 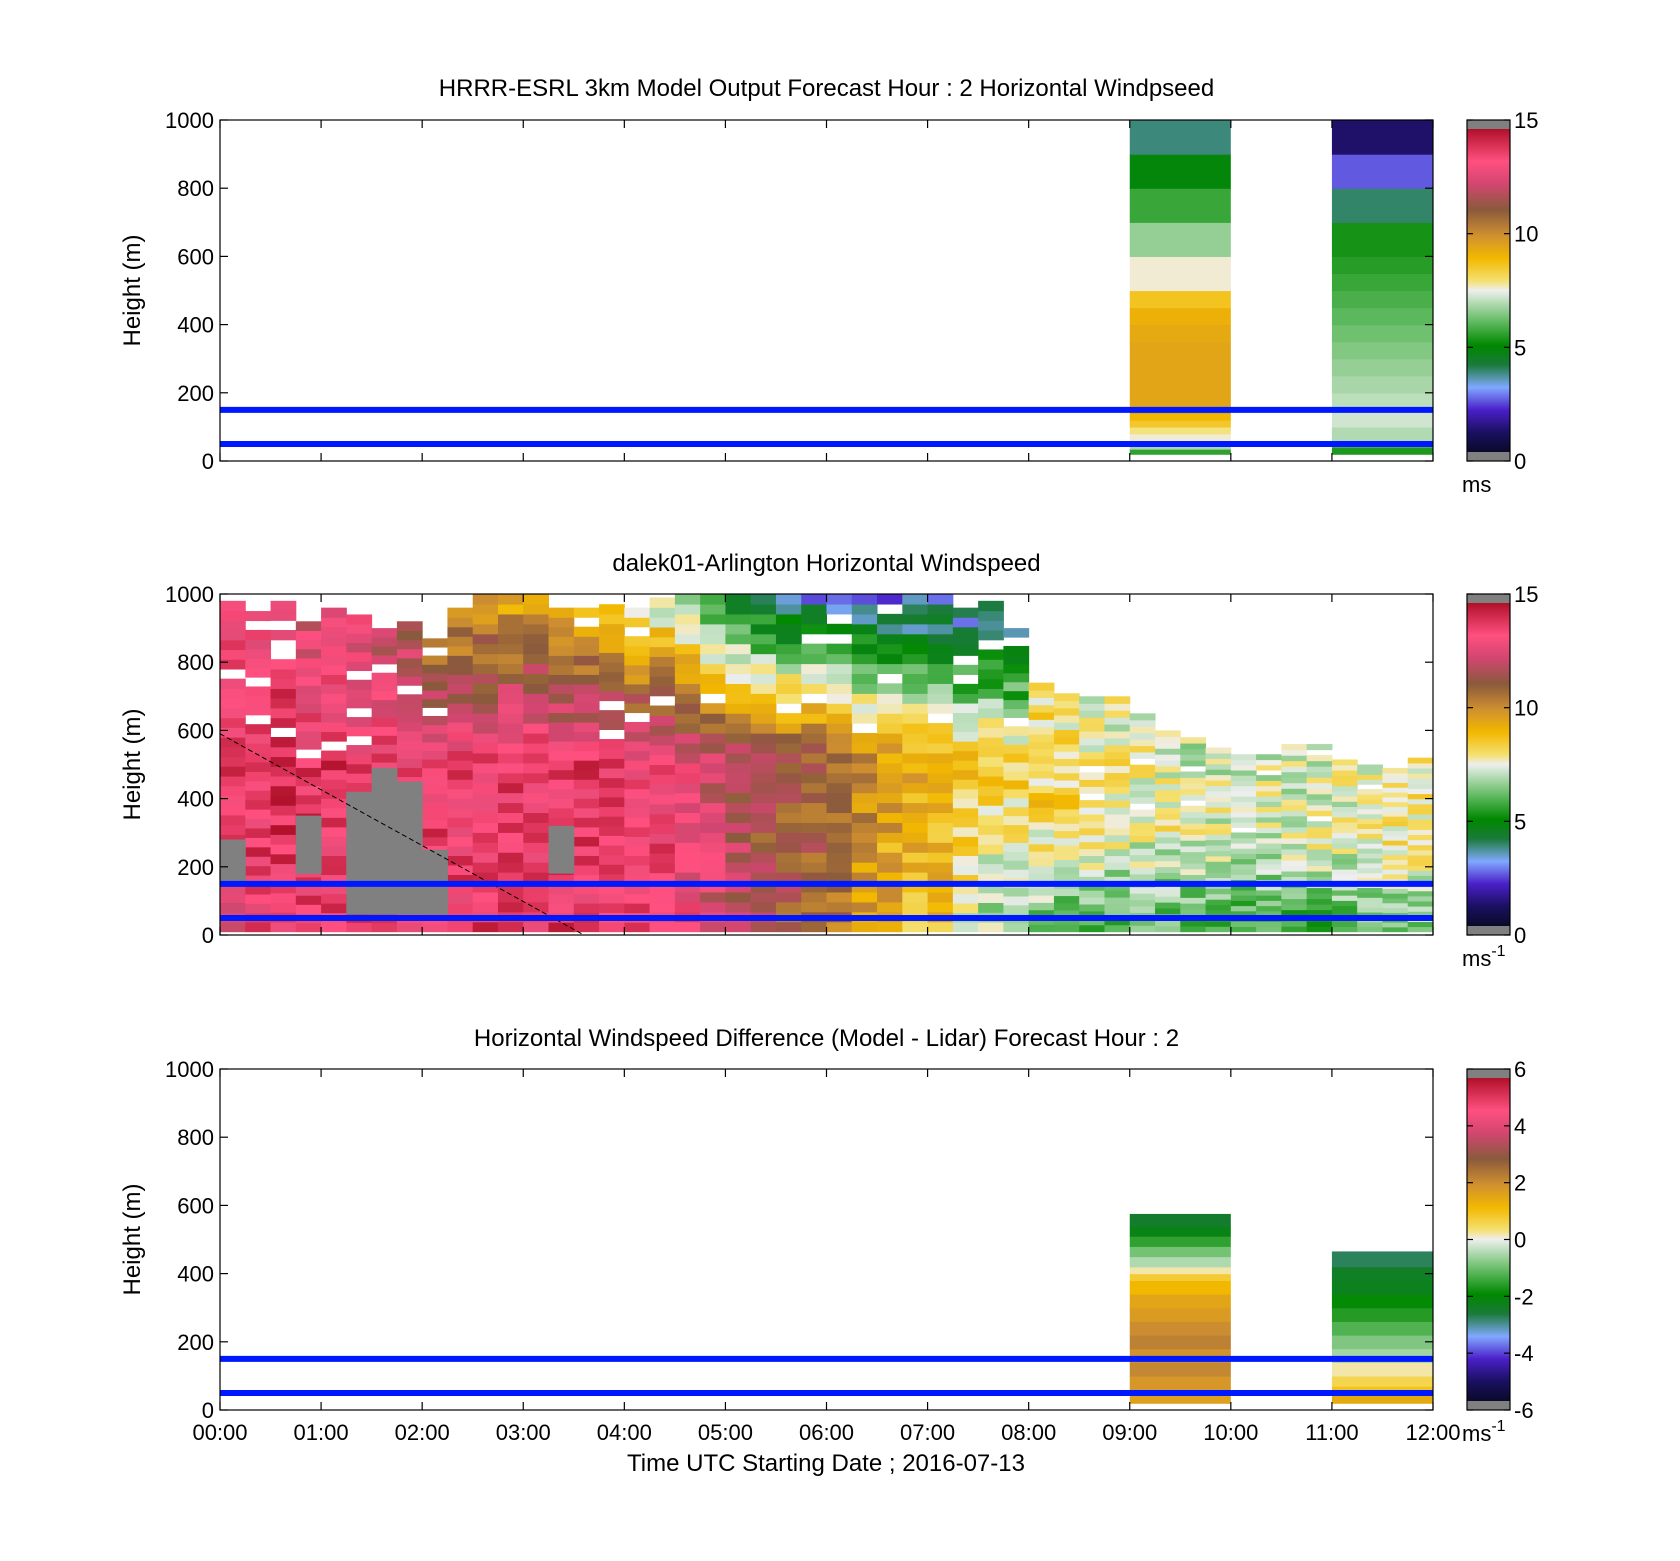 What do you see at coordinates (195, 325) in the screenshot?
I see `y-tick-label: 400` at bounding box center [195, 325].